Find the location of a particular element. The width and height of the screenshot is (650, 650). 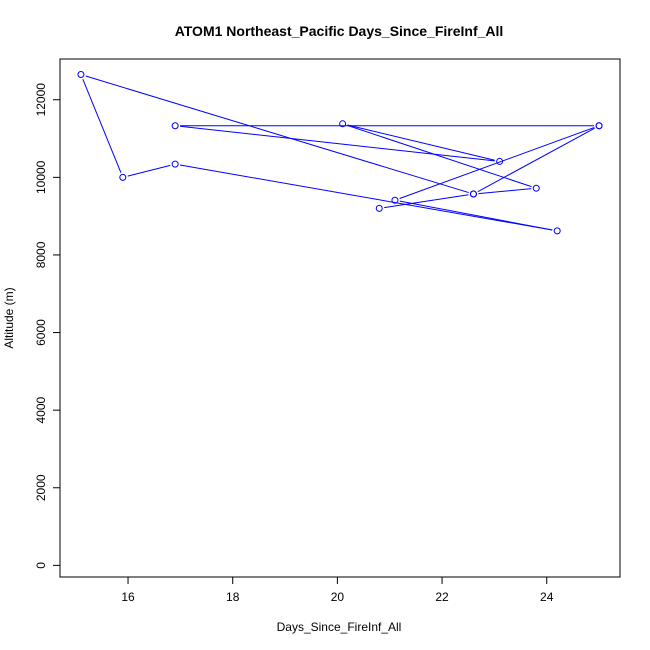

y-tick-label: 4000 is located at coordinates (41, 409).